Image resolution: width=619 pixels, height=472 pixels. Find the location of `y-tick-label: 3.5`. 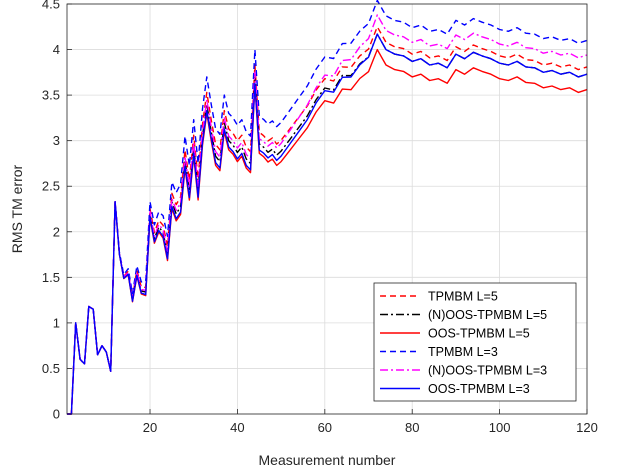

y-tick-label: 3.5 is located at coordinates (51, 95).